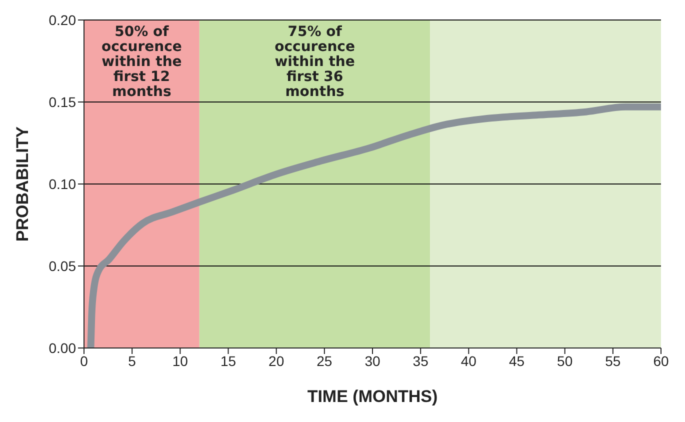  I want to click on x-tick-label: 45, so click(516, 360).